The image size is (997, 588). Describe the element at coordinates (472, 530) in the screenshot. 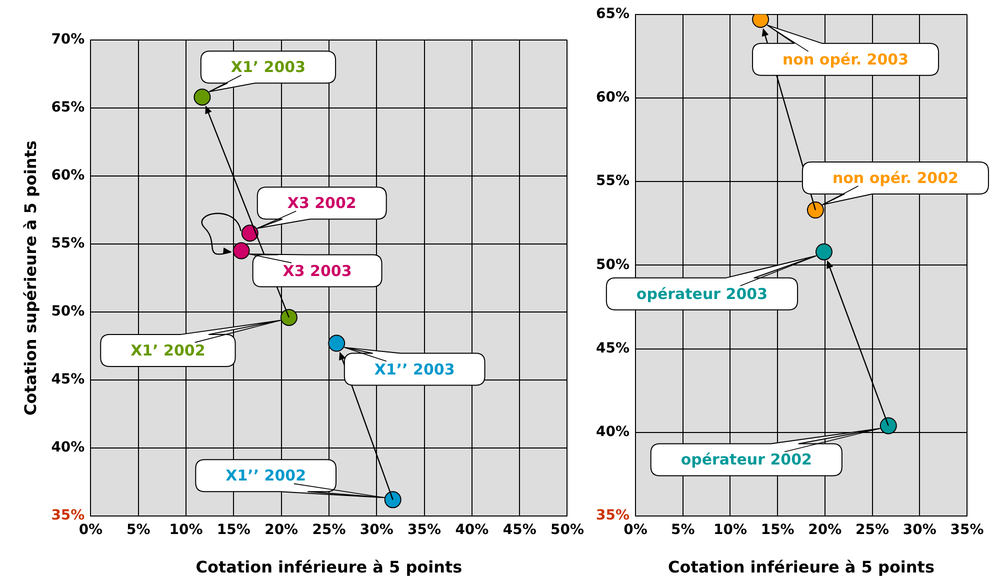

I see `x-tick-label: 40%` at that location.